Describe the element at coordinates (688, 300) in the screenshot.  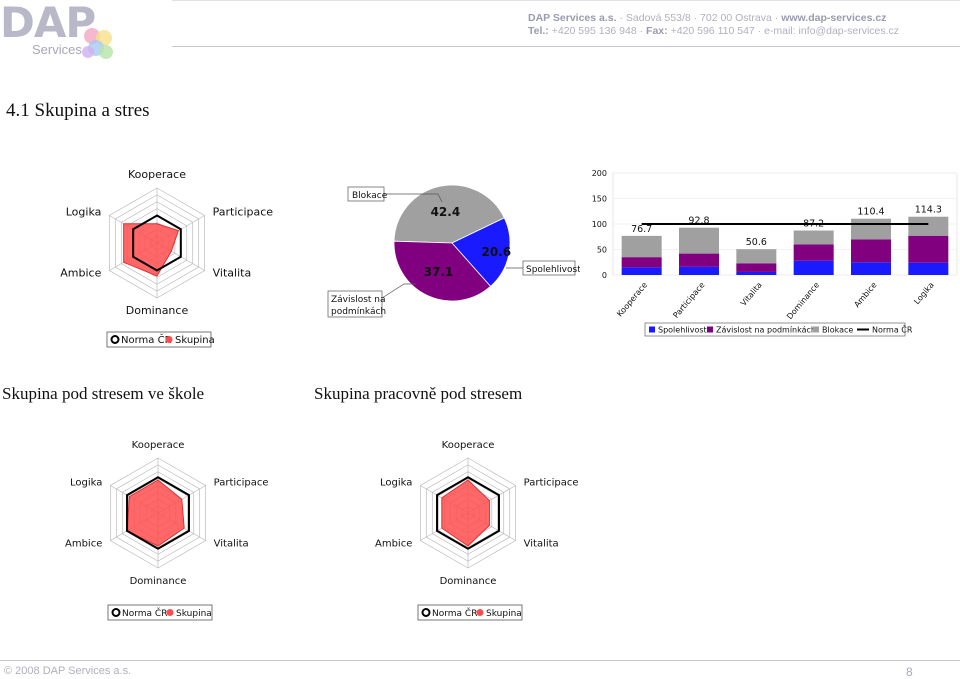
I see `x-tick-label: Participace` at that location.